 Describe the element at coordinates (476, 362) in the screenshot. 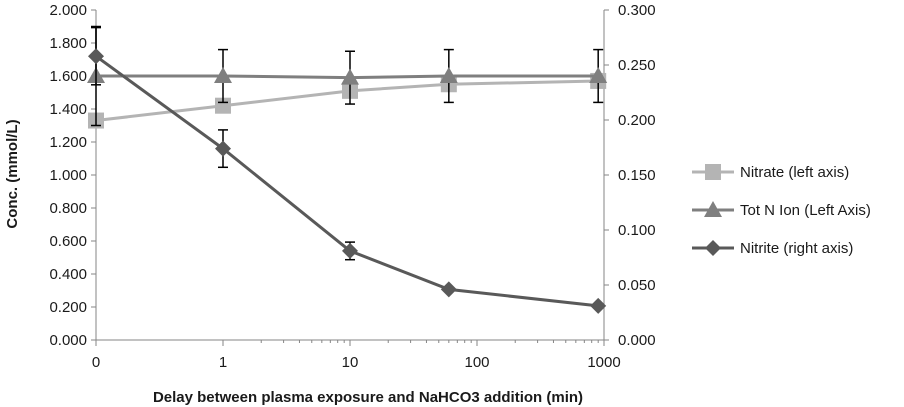

I see `x-tick-label: 100` at that location.